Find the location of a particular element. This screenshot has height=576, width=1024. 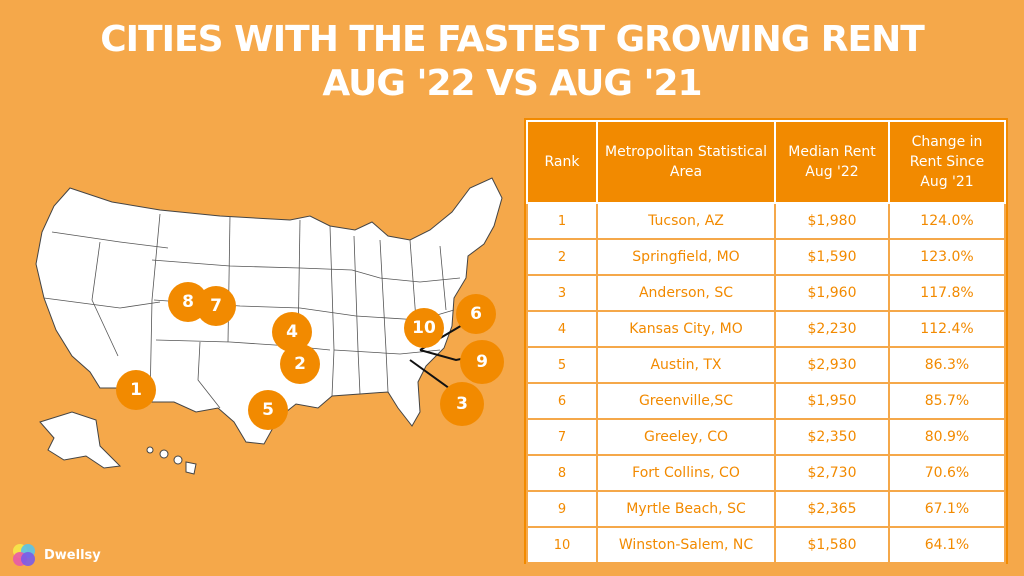

map-marker-5: 5 is located at coordinates (268, 410).